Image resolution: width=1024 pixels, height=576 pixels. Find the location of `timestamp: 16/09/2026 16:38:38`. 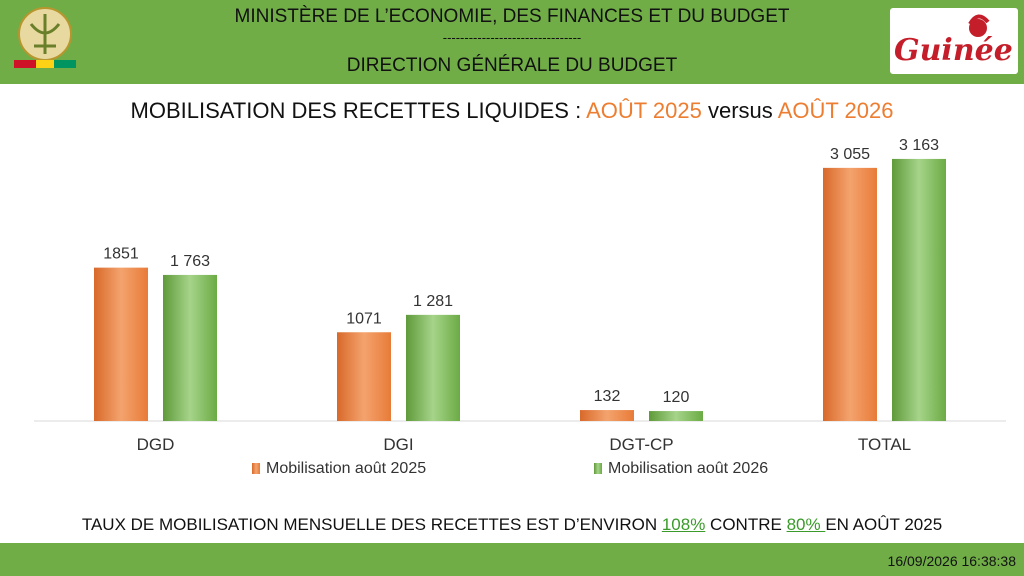

timestamp: 16/09/2026 16:38:38 is located at coordinates (951, 561).